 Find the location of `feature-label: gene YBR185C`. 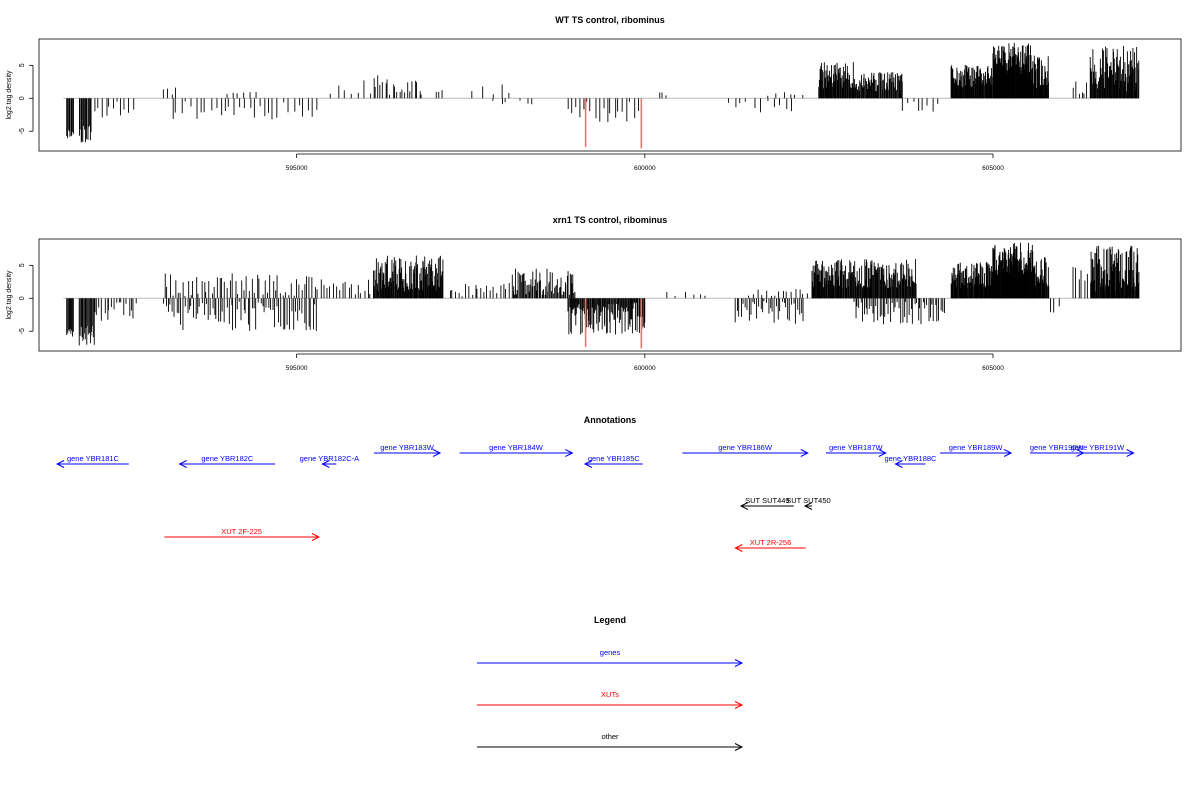

feature-label: gene YBR185C is located at coordinates (614, 458).